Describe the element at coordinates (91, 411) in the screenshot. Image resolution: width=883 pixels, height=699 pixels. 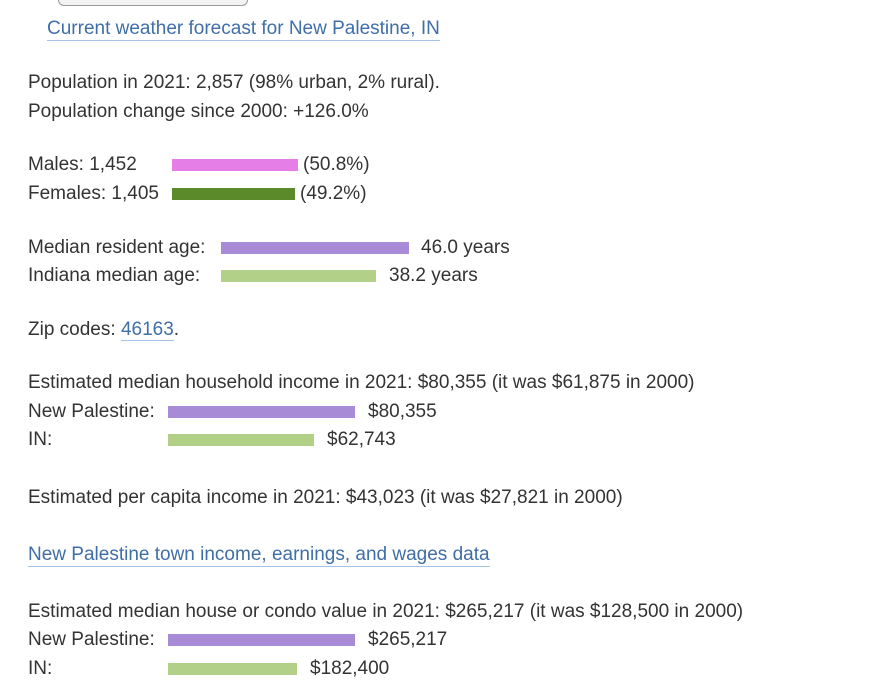
I see `household-income-place-label: New Palestine:` at that location.